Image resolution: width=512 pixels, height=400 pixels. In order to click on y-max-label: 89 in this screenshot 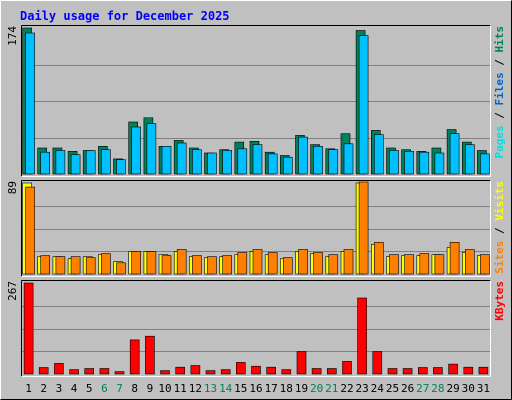, I will do `click(12, 187)`.